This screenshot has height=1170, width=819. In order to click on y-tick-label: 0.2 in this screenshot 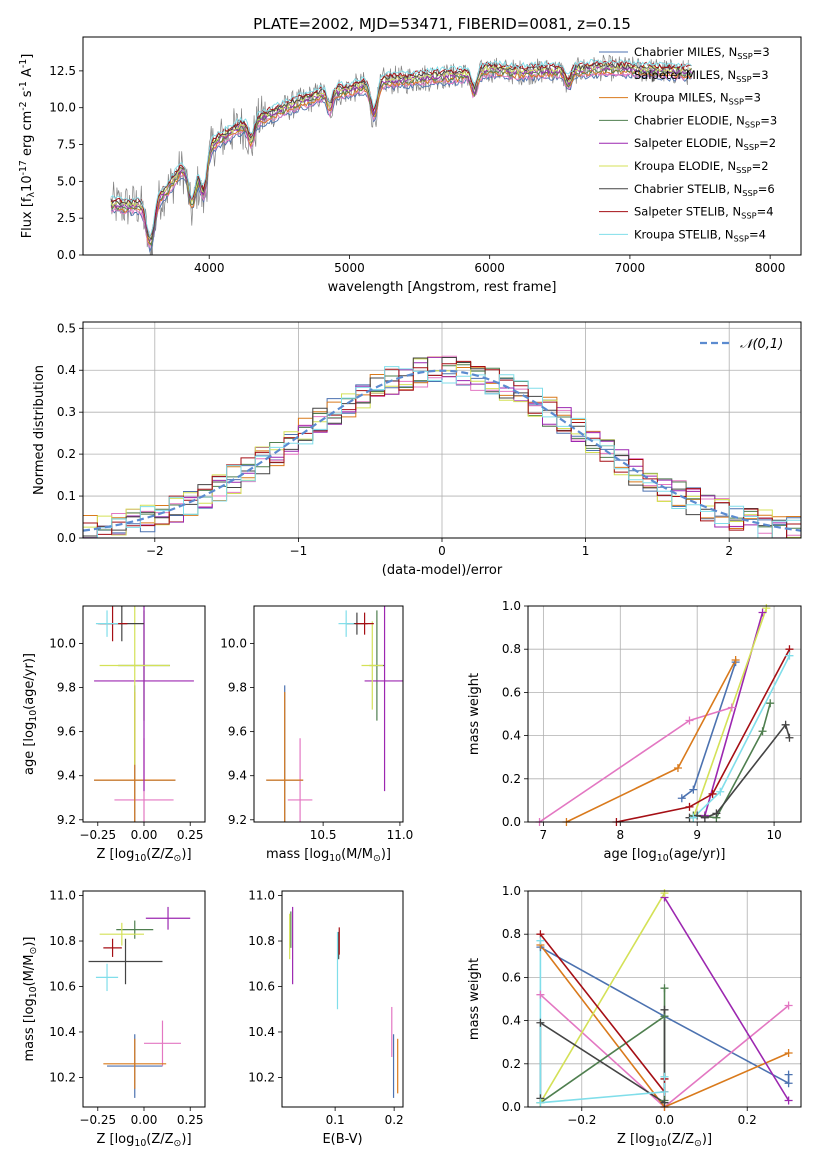, I will do `click(66, 454)`.